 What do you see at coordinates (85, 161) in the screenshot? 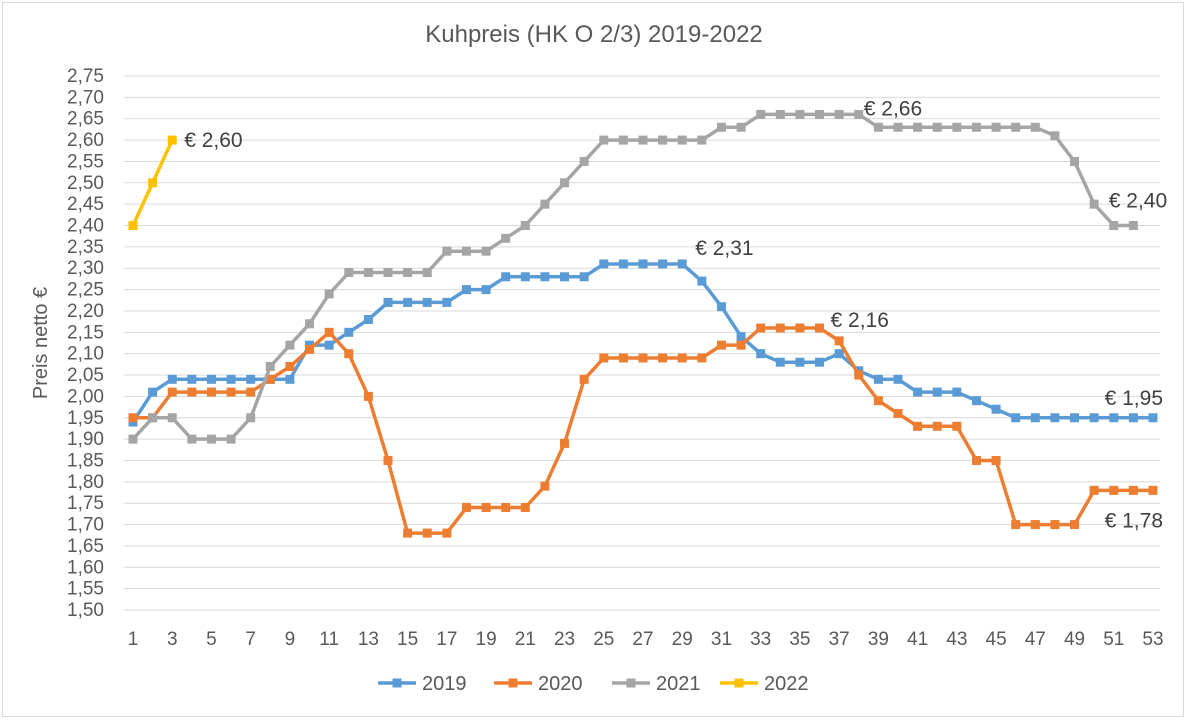
I see `y-tick-label: 2,55` at bounding box center [85, 161].